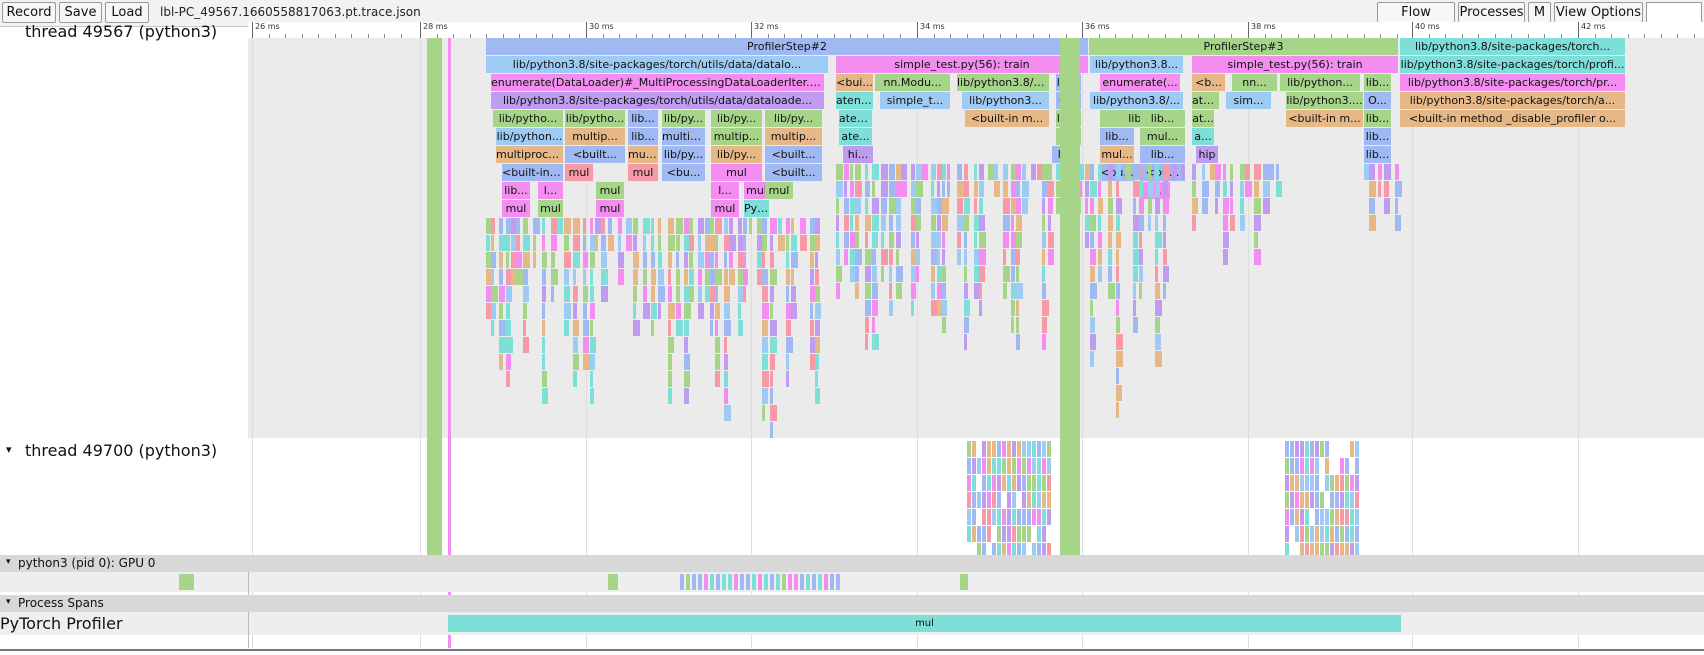  What do you see at coordinates (852, 563) in the screenshot?
I see `gpu-process-header: ▾ python3 (pid 0): GPU 0` at bounding box center [852, 563].